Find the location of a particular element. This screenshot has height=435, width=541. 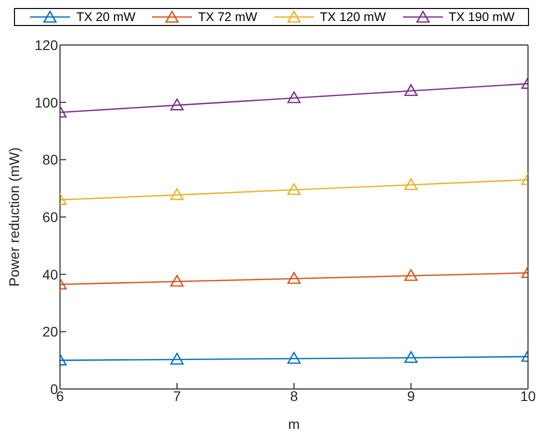

legend-label: TX 20 mW is located at coordinates (105, 17).